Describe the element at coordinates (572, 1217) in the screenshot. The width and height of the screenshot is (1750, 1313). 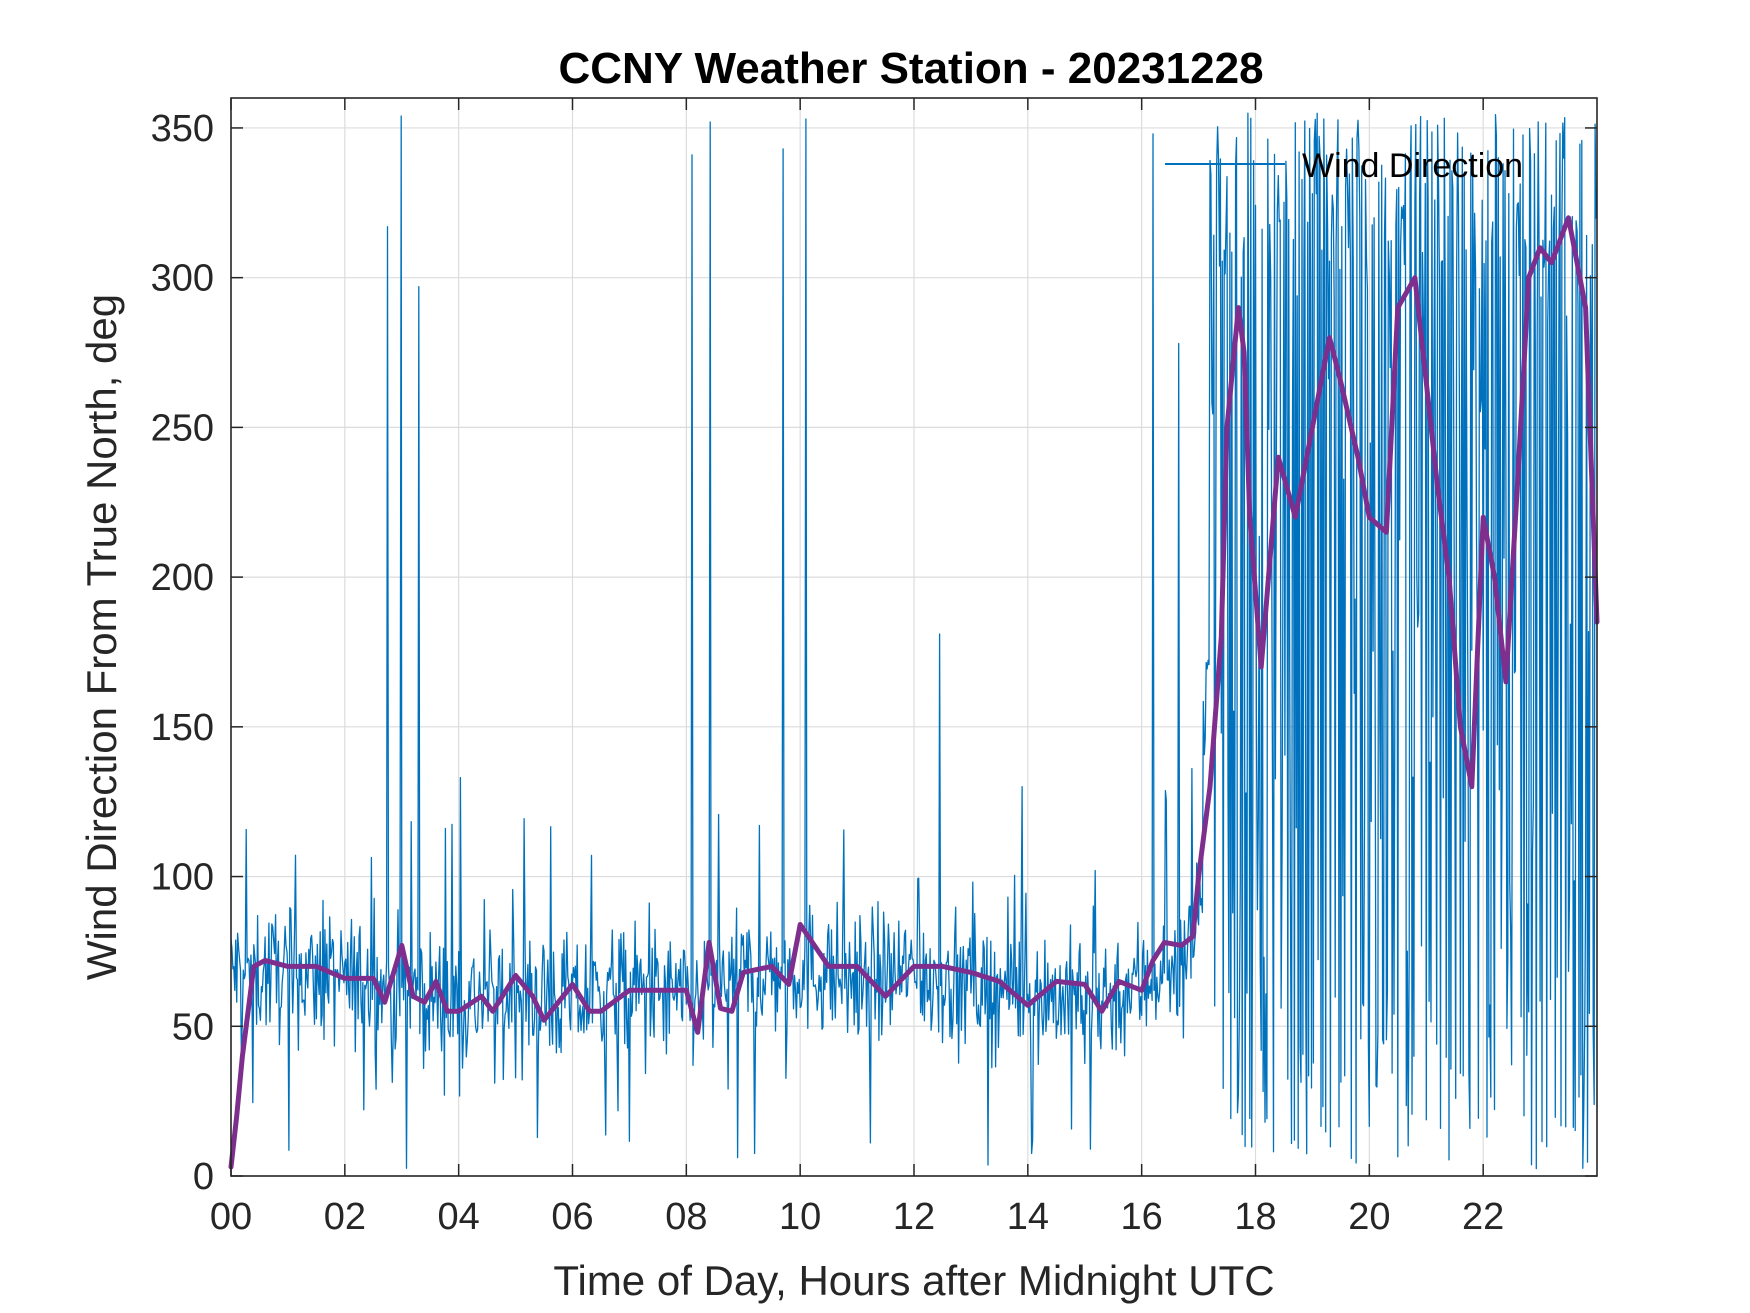
I see `x-tick-label-06: 06` at that location.